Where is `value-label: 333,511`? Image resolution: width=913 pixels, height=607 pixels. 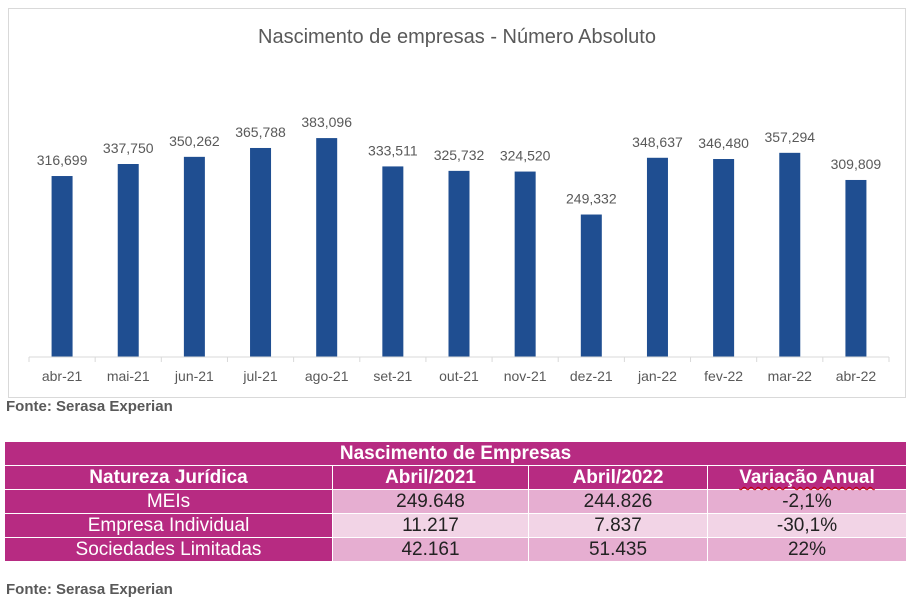
value-label: 333,511 is located at coordinates (393, 150).